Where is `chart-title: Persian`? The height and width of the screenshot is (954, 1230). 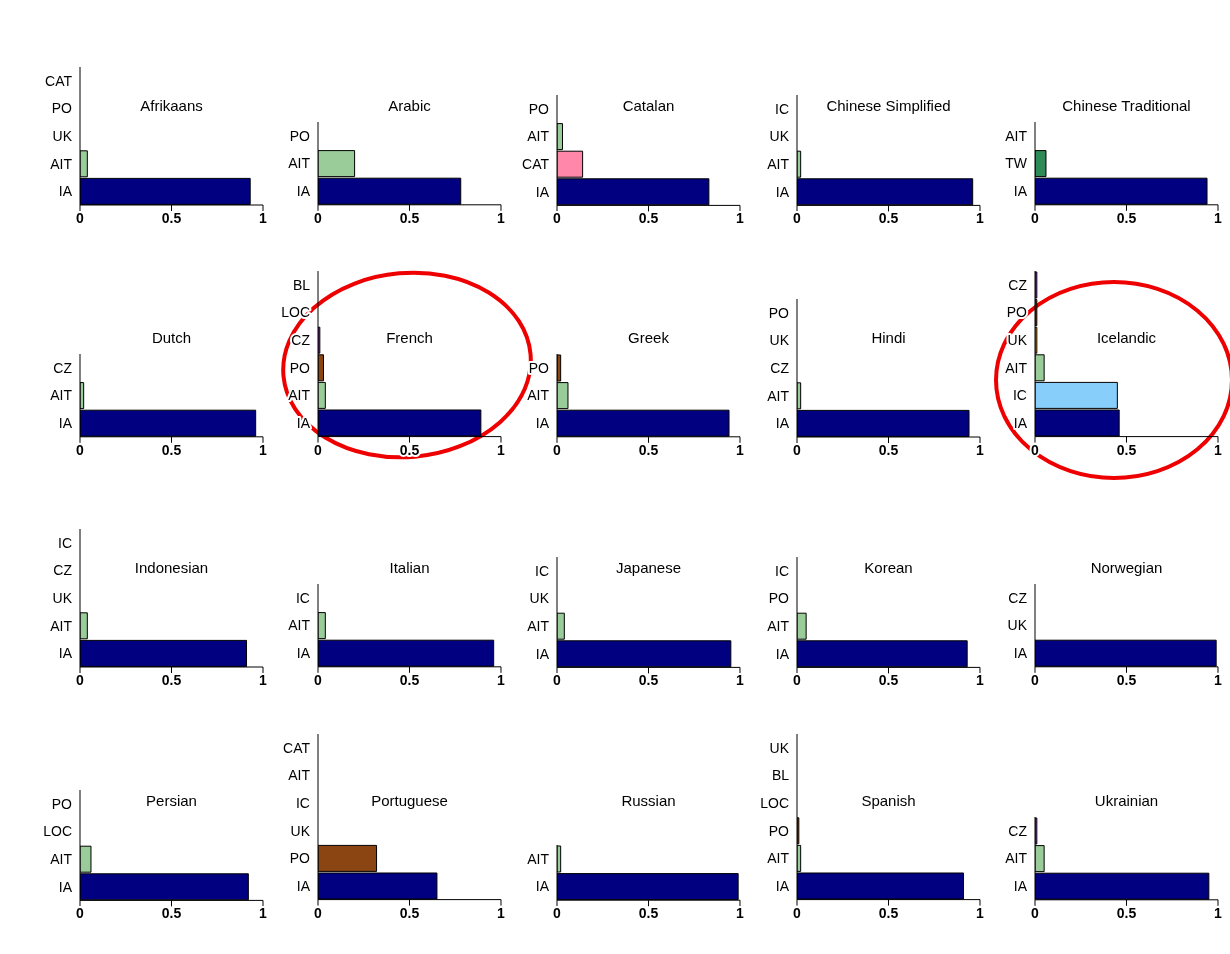
chart-title: Persian is located at coordinates (171, 800).